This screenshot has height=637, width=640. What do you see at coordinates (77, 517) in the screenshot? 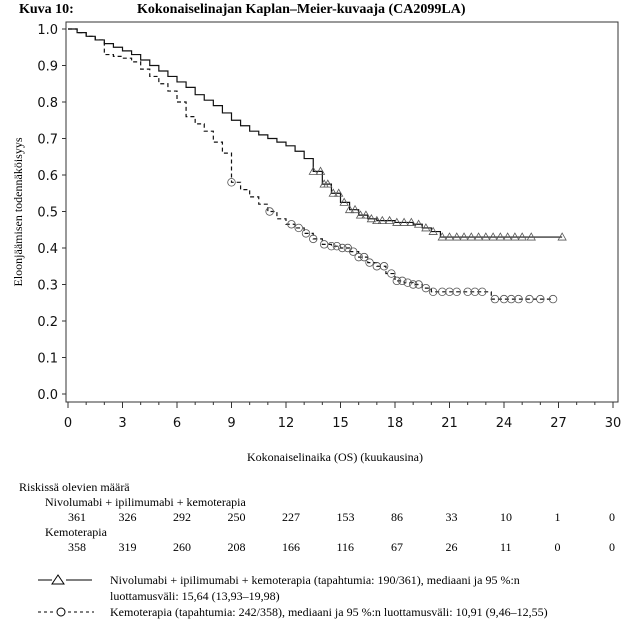
I see `risk-count: 361` at bounding box center [77, 517].